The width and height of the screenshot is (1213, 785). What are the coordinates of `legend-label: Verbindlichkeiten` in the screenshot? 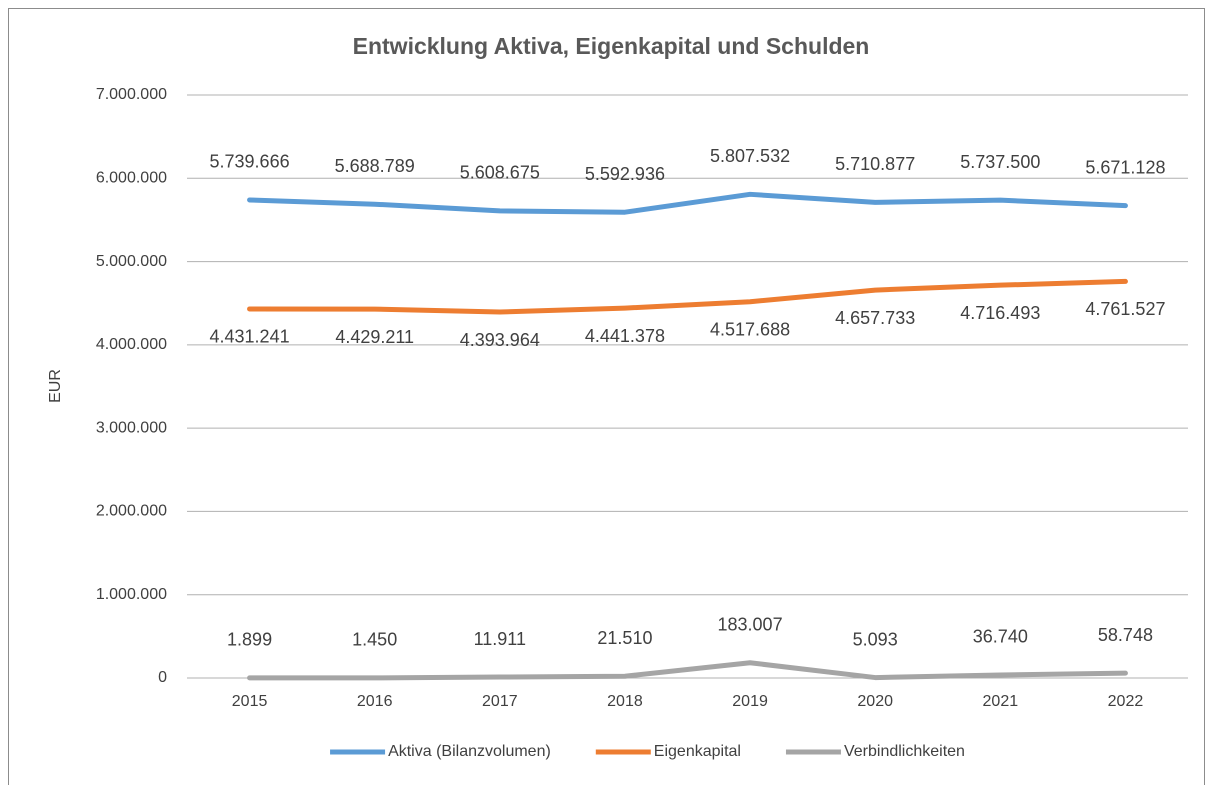 It's located at (904, 751).